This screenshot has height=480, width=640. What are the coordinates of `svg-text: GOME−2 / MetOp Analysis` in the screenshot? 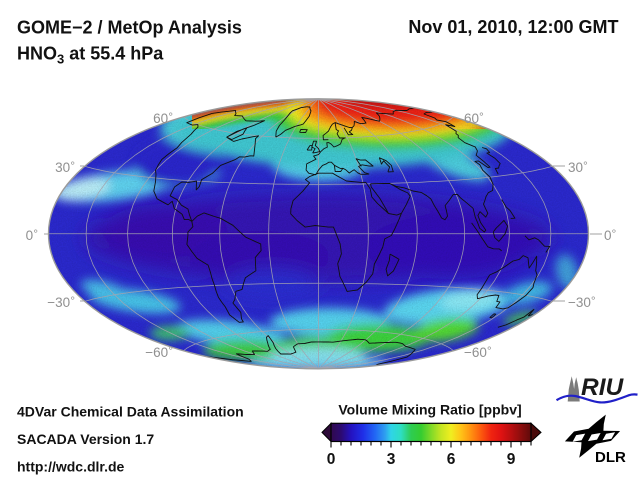 It's located at (129, 28).